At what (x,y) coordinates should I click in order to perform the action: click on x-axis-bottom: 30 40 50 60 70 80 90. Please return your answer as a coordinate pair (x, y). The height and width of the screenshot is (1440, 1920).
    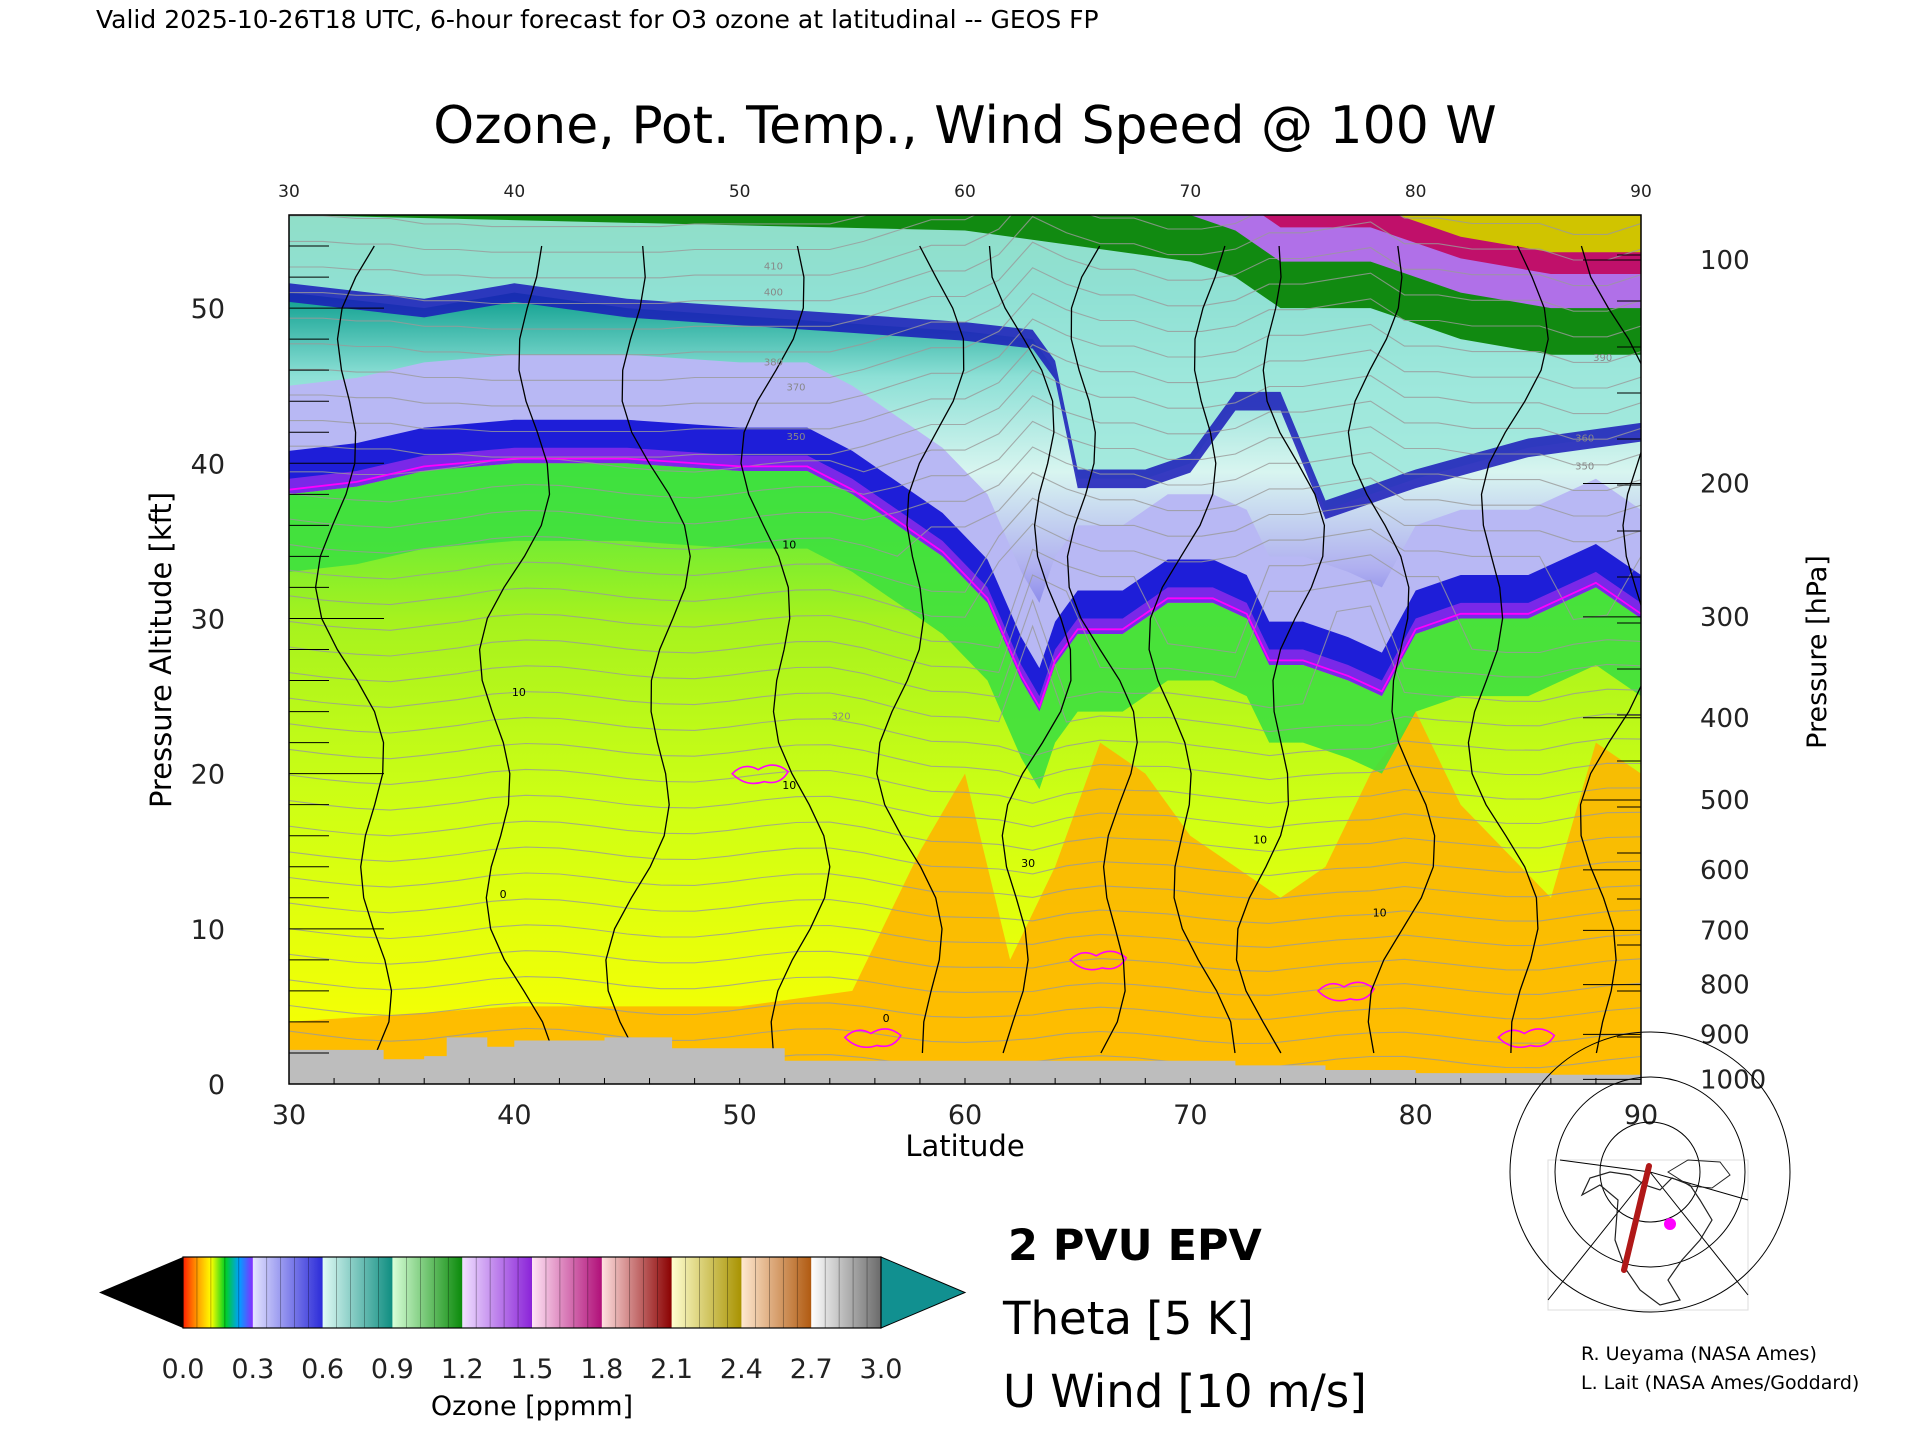
    Looking at the image, I should click on (965, 1104).